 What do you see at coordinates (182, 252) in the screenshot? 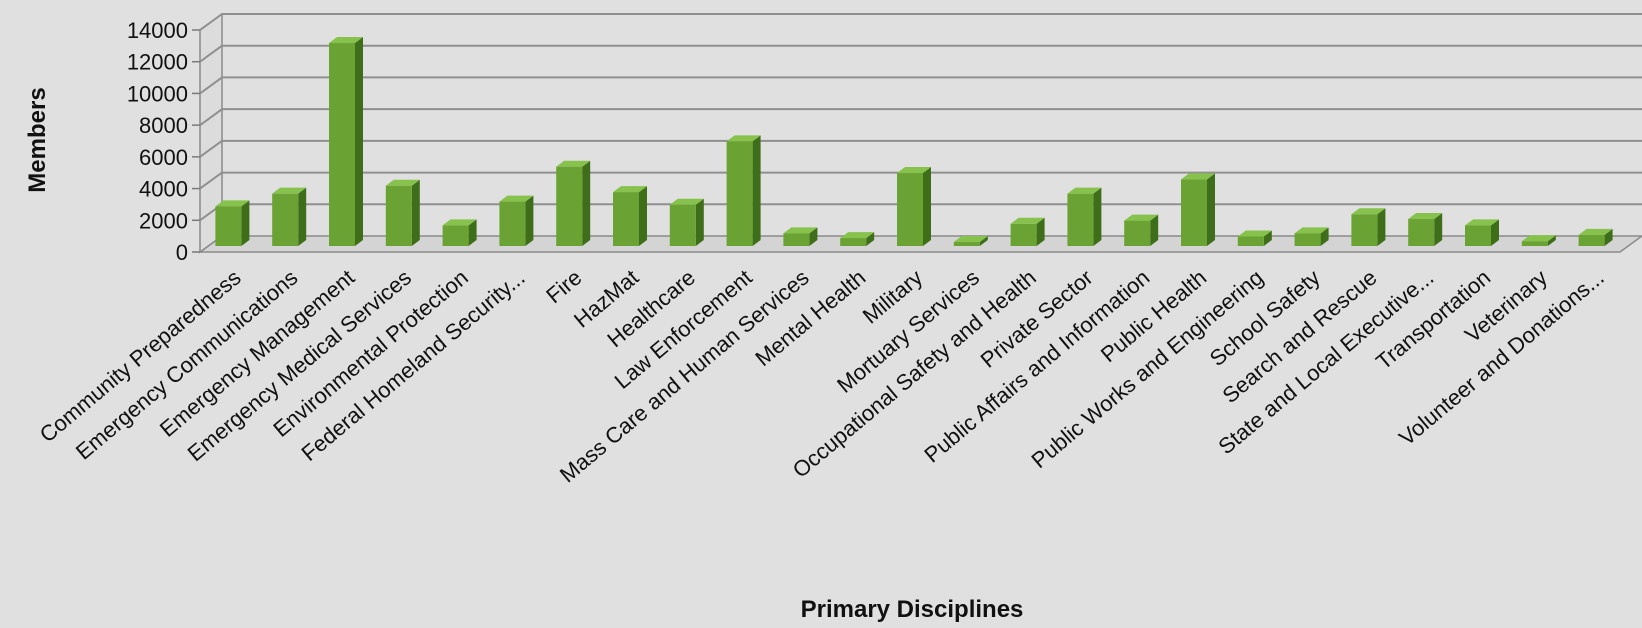
I see `y-tick-label: 0` at bounding box center [182, 252].